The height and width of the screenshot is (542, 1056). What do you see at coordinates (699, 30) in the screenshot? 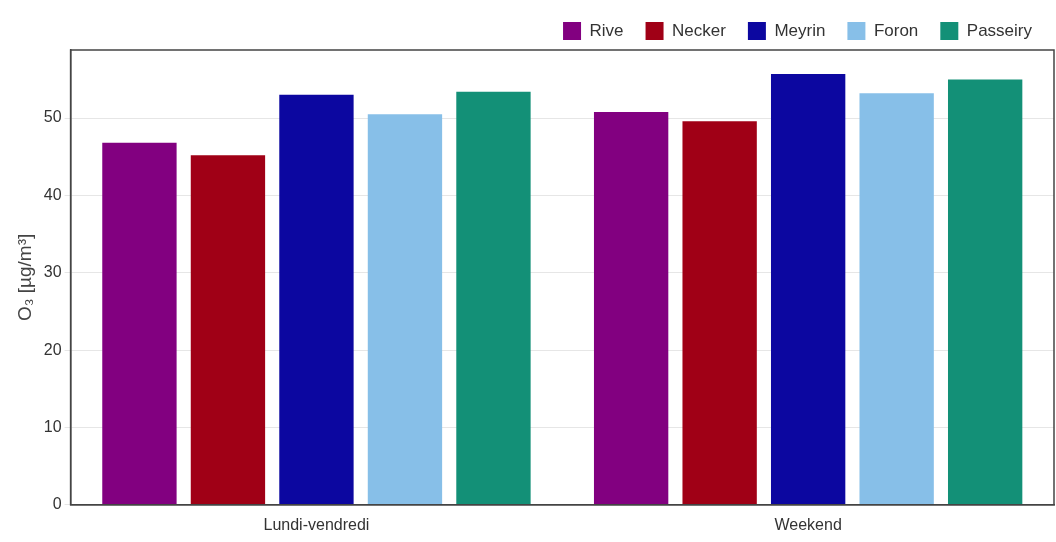
I see `legend-label: Necker` at bounding box center [699, 30].